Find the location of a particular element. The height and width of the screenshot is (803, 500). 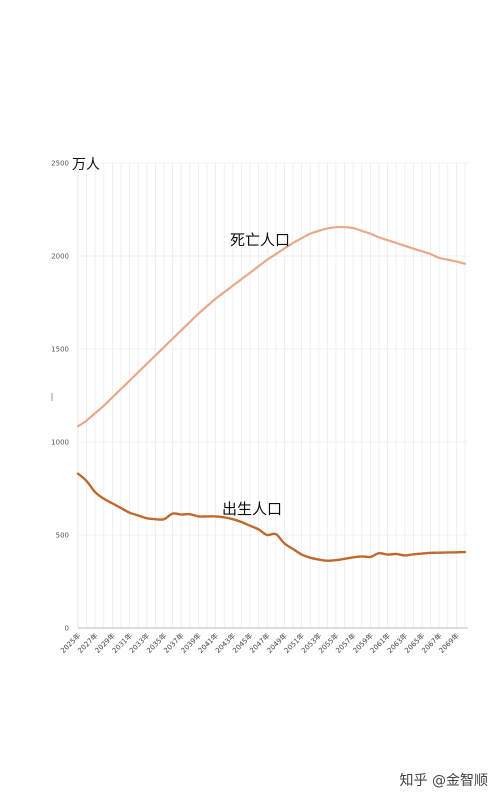

y-tick-label: 1500 is located at coordinates (60, 350).